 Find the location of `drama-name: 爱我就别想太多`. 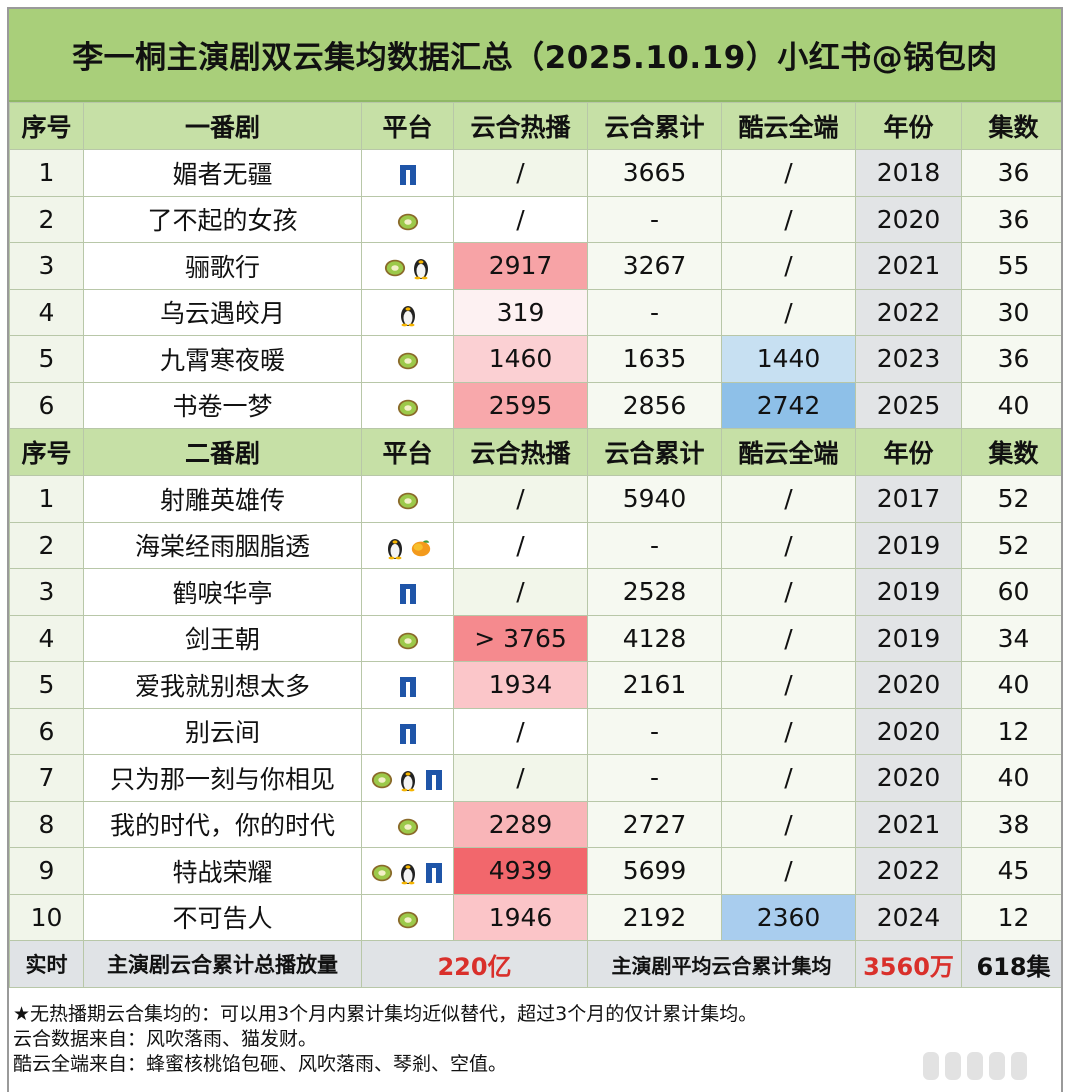

drama-name: 爱我就别想太多 is located at coordinates (222, 685).